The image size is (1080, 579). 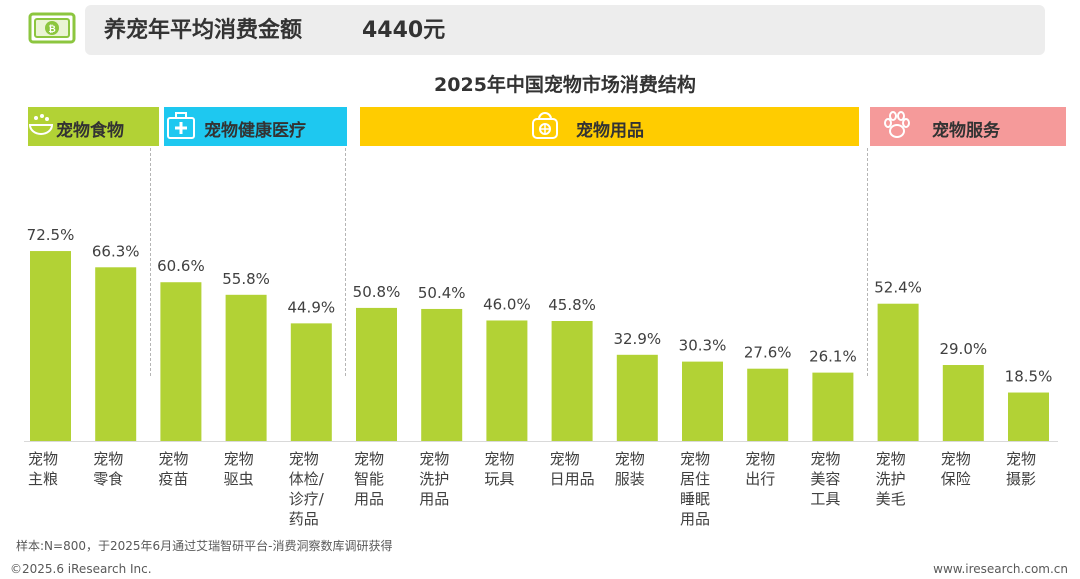 I want to click on bar-value-label: 32.9%, so click(x=637, y=339).